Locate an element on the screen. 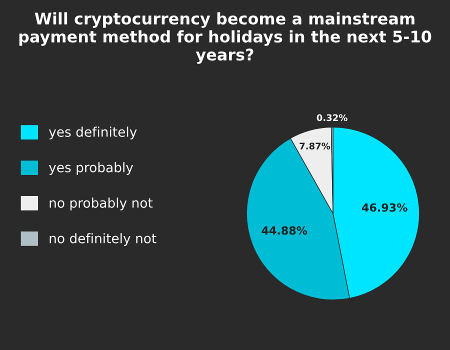 The width and height of the screenshot is (450, 350). data-label: 44.88% is located at coordinates (285, 230).